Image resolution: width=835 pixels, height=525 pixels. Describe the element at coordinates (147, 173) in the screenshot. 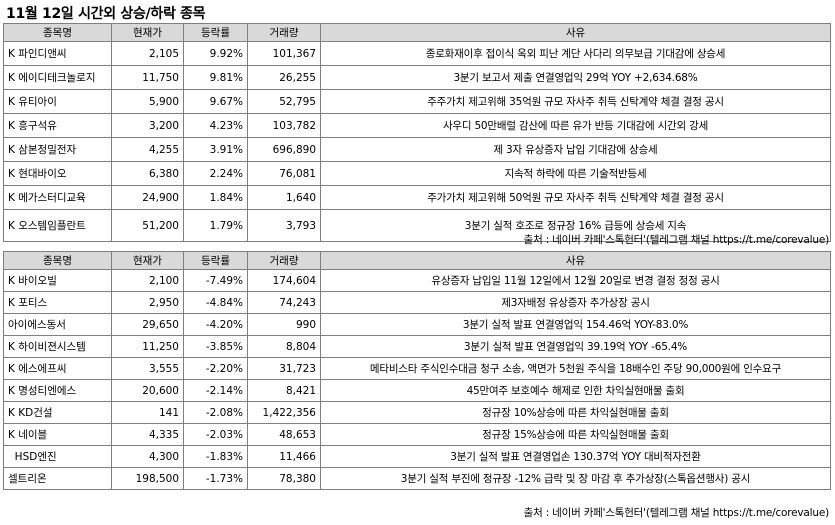

I see `price-cell: 6,380` at that location.